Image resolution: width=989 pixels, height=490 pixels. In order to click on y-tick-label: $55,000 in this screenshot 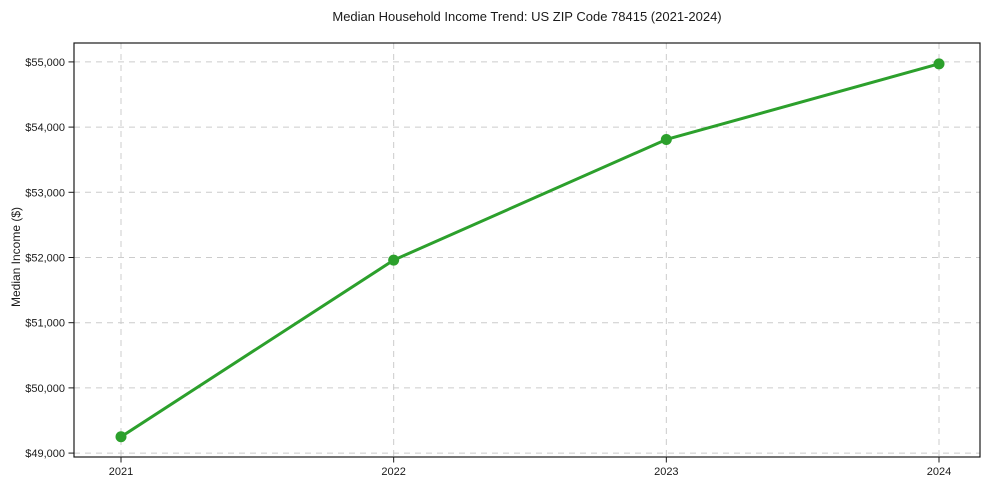, I will do `click(45, 63)`.